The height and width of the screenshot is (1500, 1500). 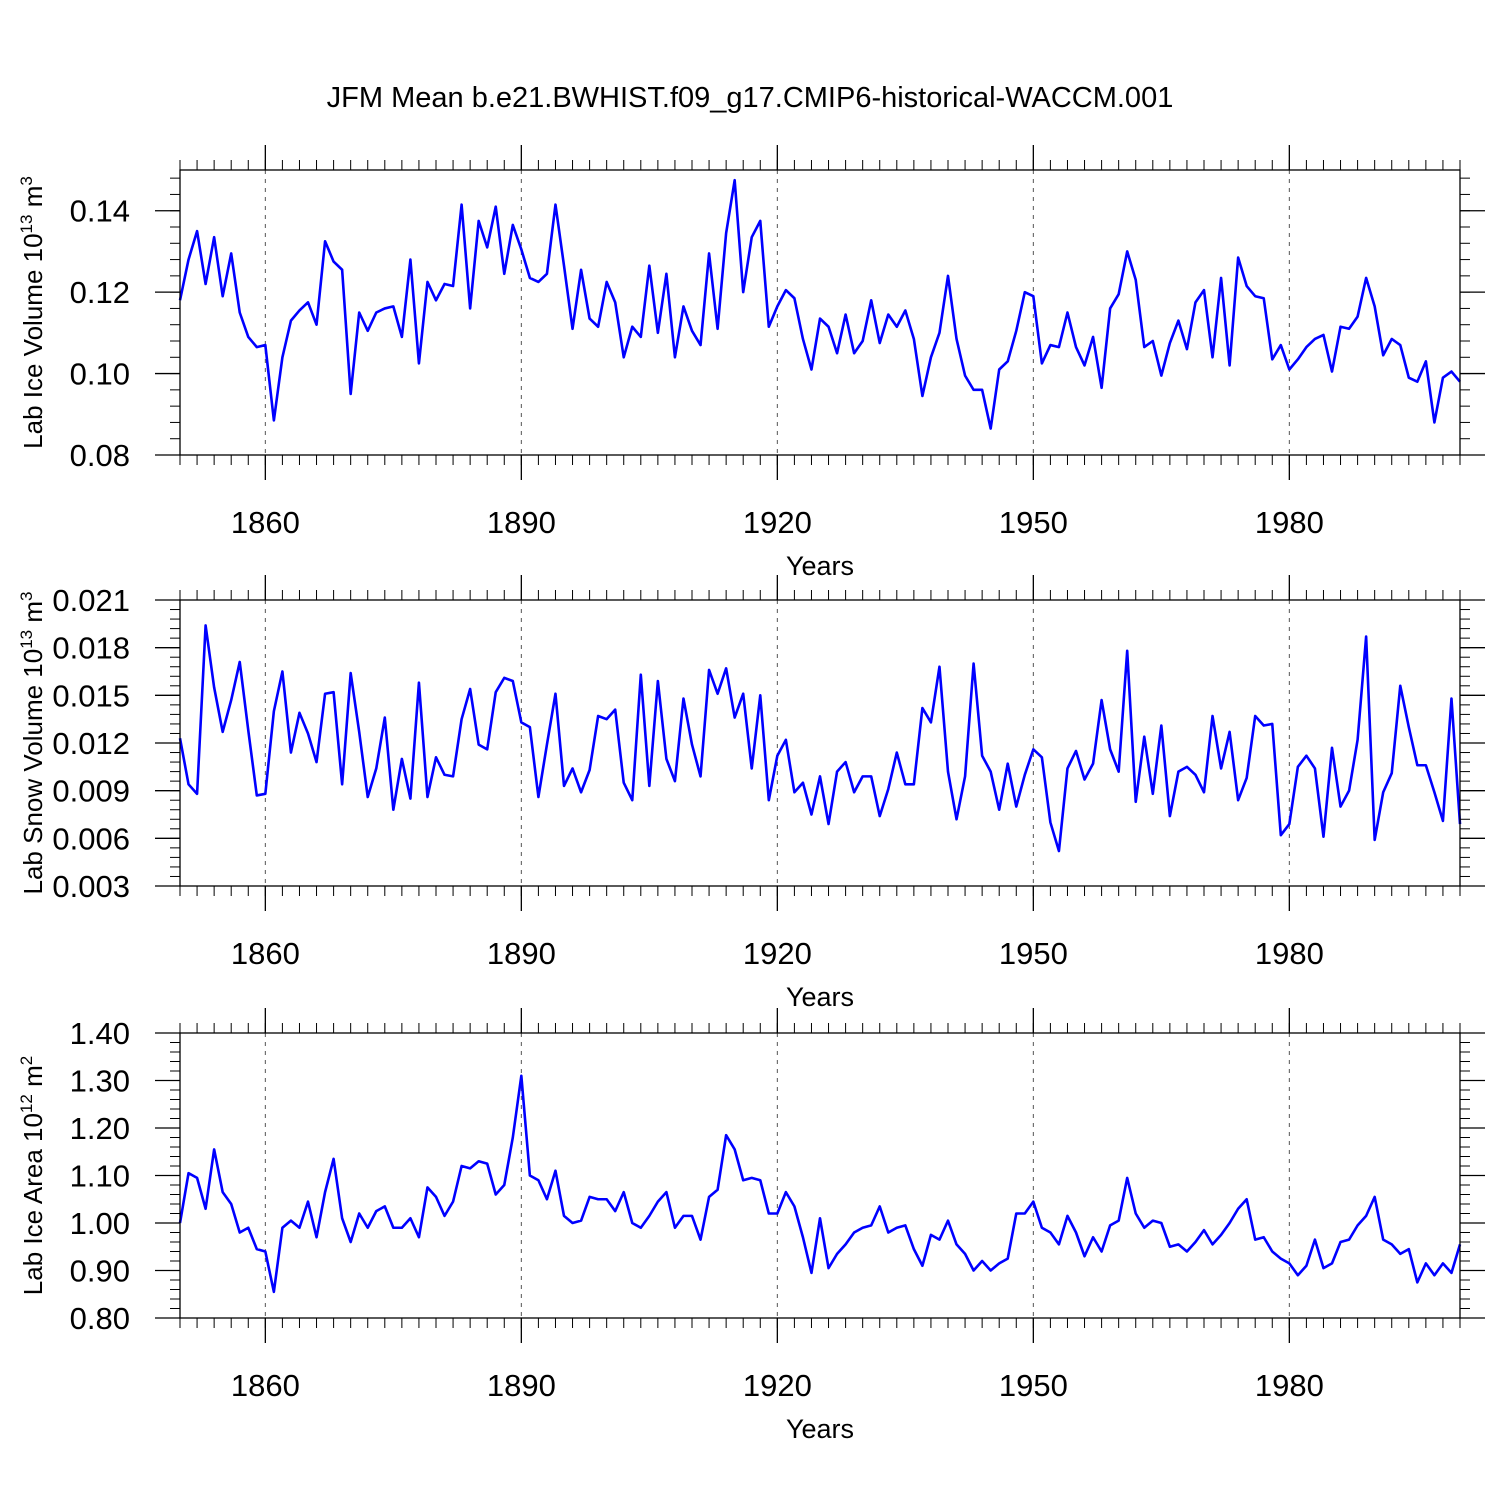 I want to click on y-tick-label: 0.015, so click(x=91, y=695).